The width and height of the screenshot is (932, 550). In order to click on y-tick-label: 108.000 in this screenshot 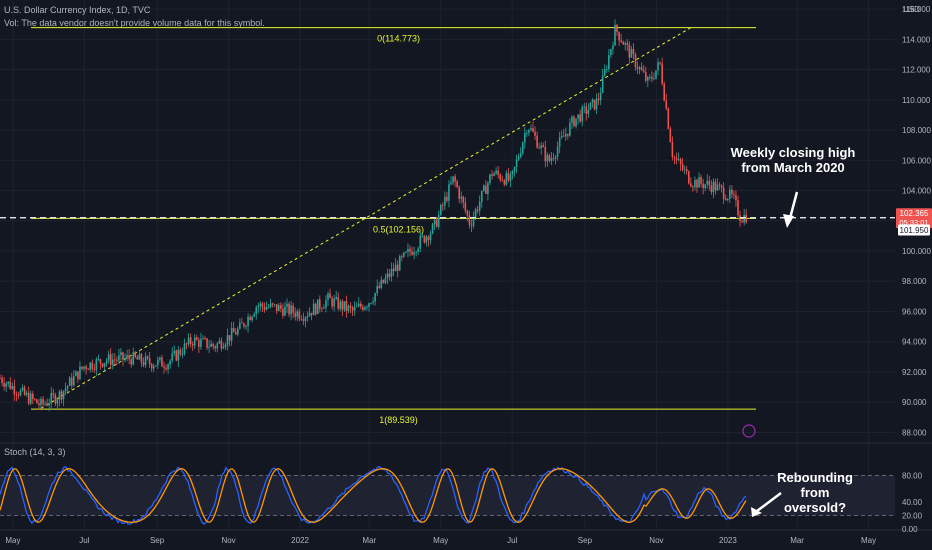, I will do `click(916, 130)`.